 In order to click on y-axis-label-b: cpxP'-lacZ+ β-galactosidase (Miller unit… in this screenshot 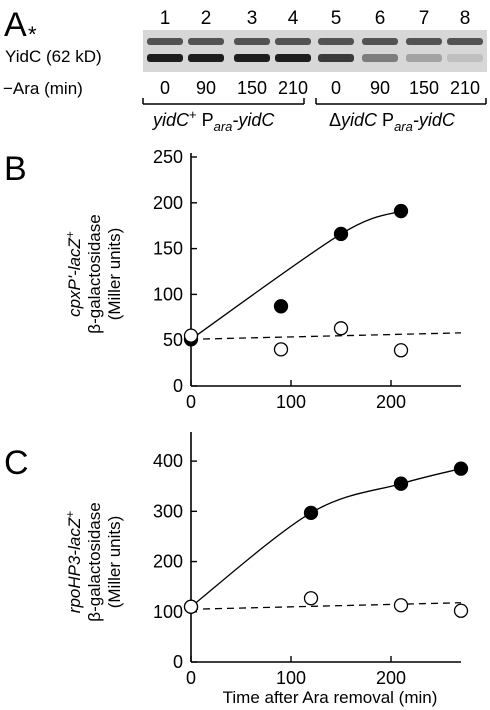, I will do `click(93, 273)`.